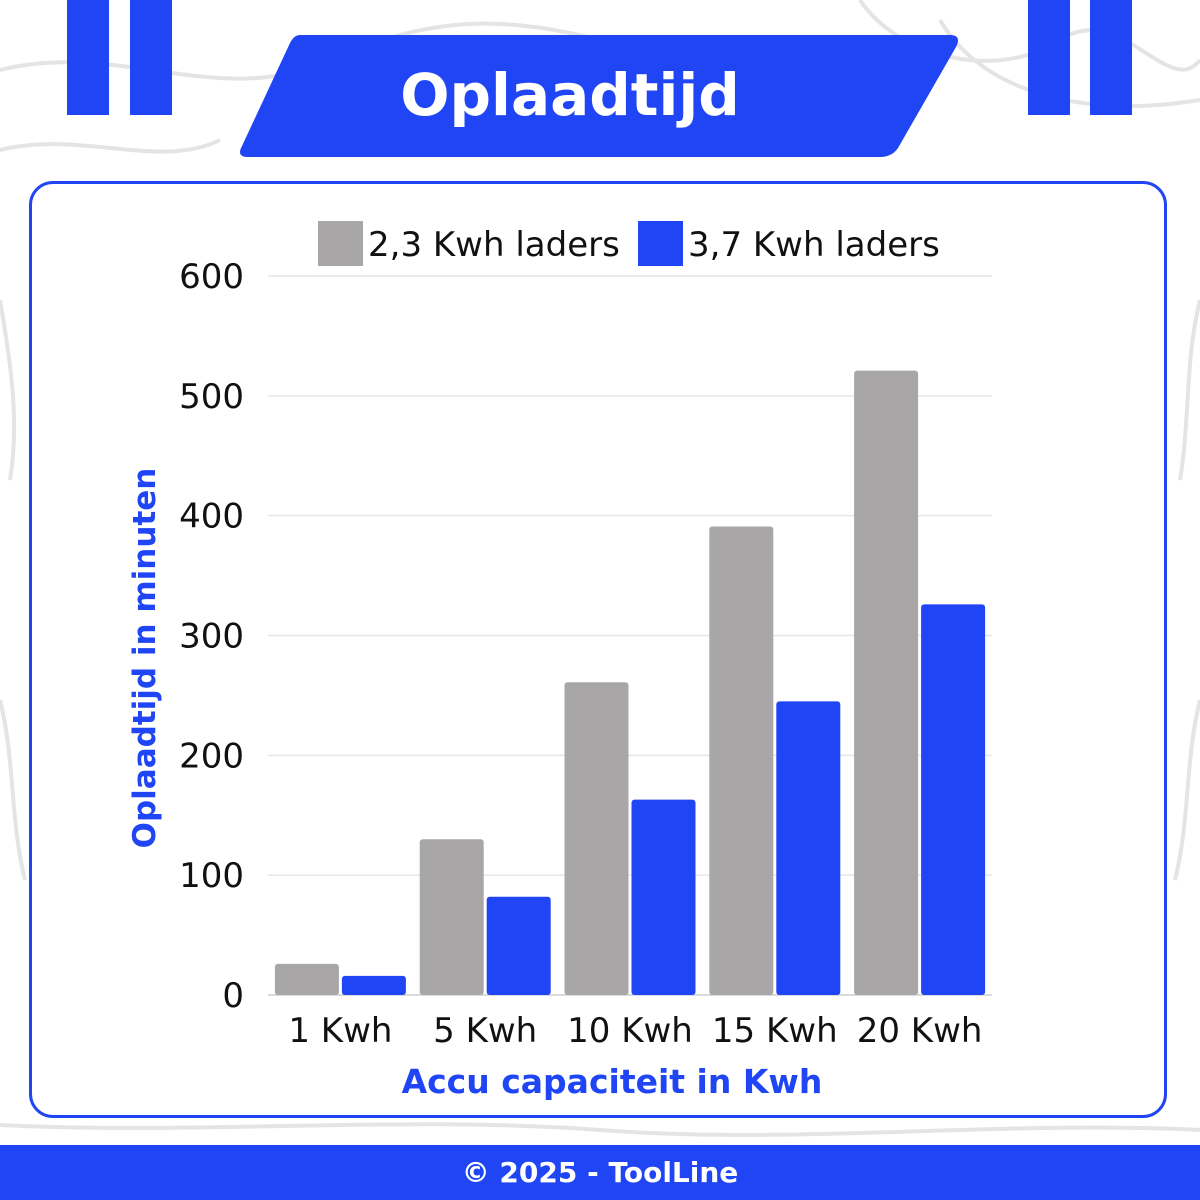  I want to click on title-banner, so click(599, 96).